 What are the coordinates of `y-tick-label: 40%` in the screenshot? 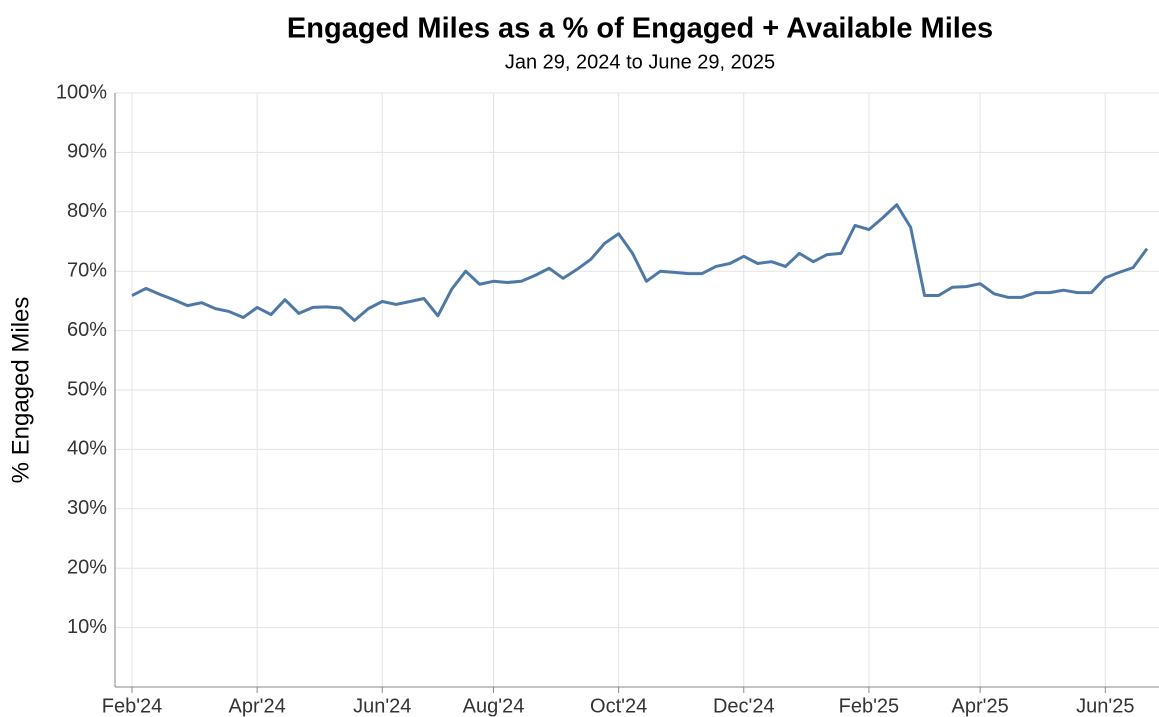 It's located at (87, 449).